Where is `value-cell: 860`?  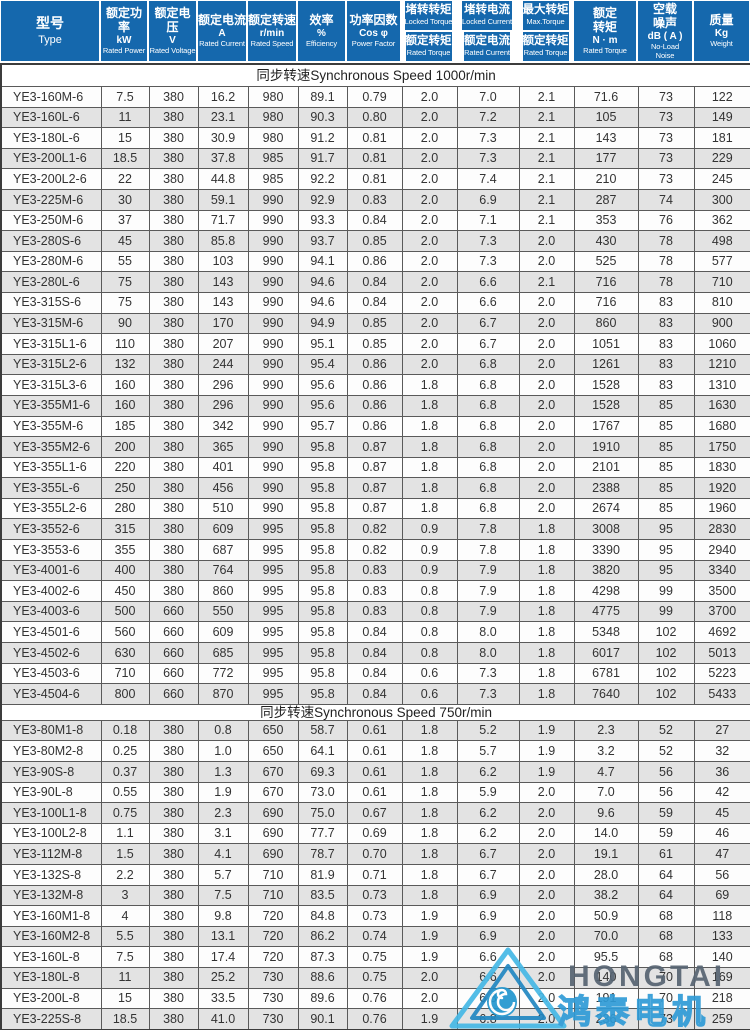
value-cell: 860 is located at coordinates (223, 591).